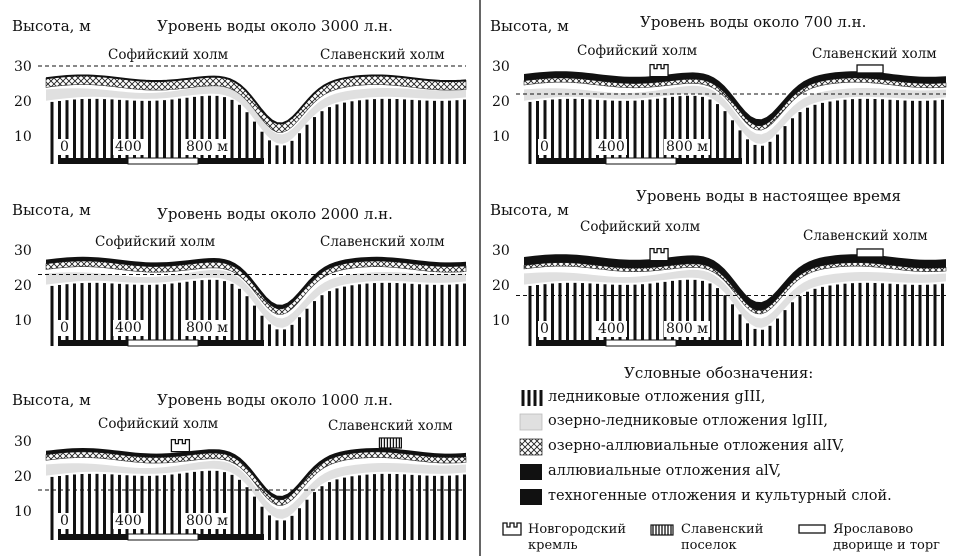 The image size is (953, 556). What do you see at coordinates (577, 529) in the screenshot?
I see `legend-kremlin-label-1: Новгородский` at bounding box center [577, 529].